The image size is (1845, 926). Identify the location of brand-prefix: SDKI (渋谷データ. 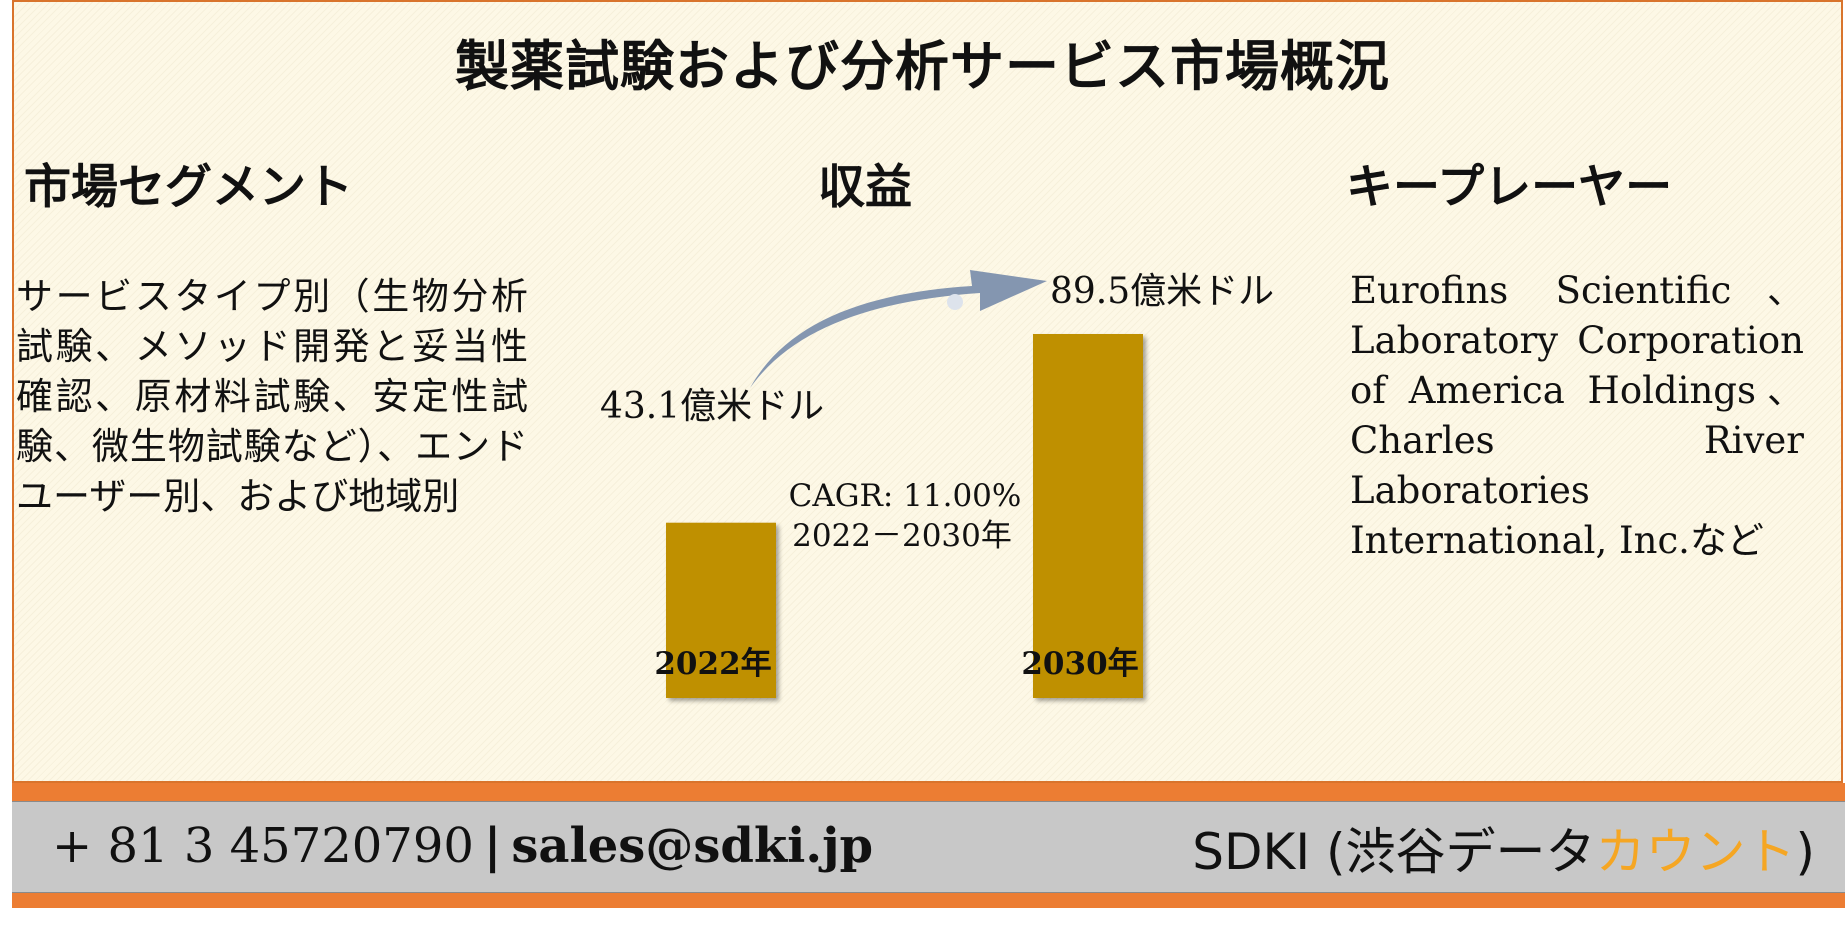
(1394, 852).